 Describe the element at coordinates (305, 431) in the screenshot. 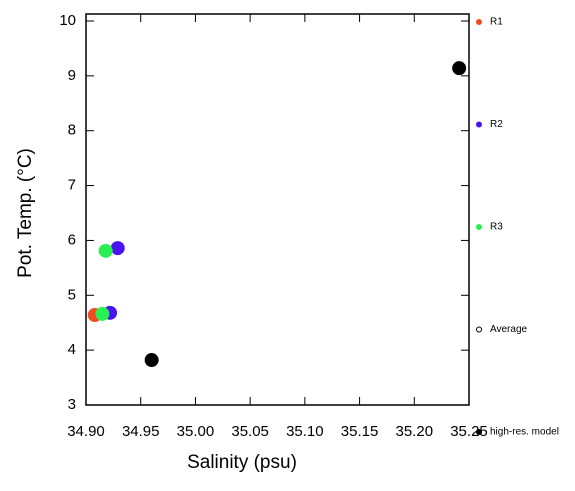

I see `x-tick-label: 35.10` at that location.